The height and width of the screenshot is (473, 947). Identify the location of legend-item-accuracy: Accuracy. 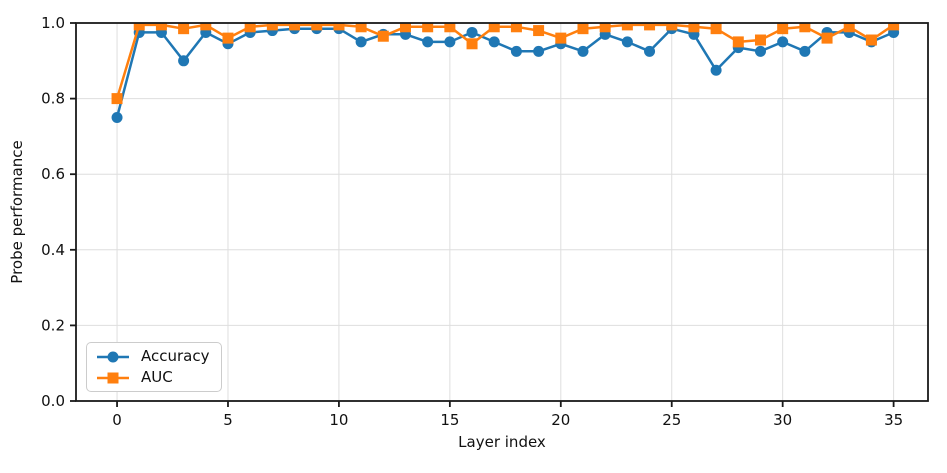
(154, 356).